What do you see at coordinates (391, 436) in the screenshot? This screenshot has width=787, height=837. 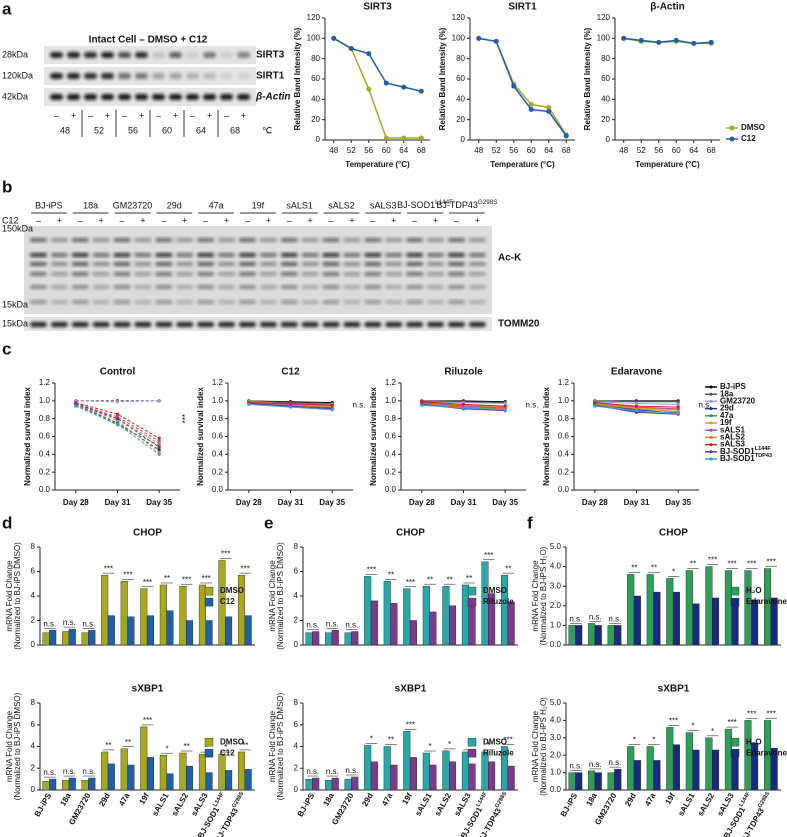 I see `y-tick-label: 0.6` at bounding box center [391, 436].